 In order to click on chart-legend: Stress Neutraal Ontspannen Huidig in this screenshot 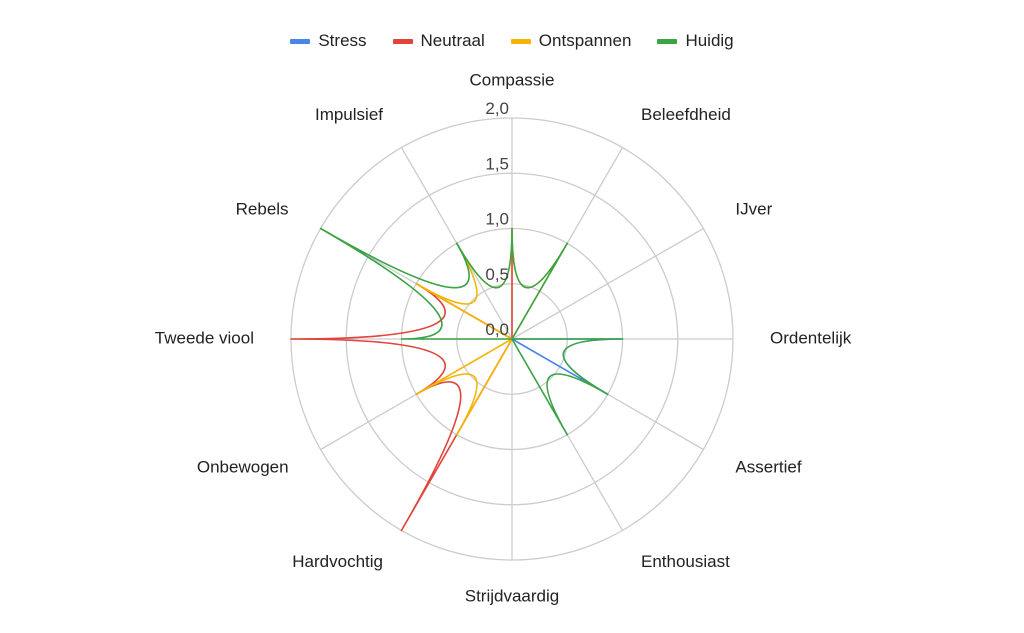, I will do `click(512, 41)`.